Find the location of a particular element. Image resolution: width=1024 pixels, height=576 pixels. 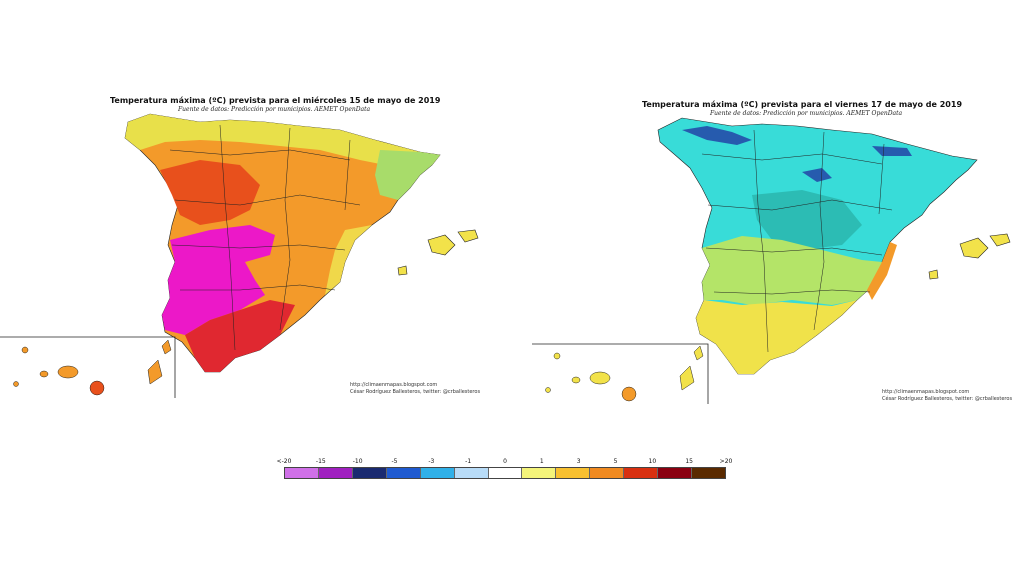

right-map-balearics is located at coordinates (969, 256).